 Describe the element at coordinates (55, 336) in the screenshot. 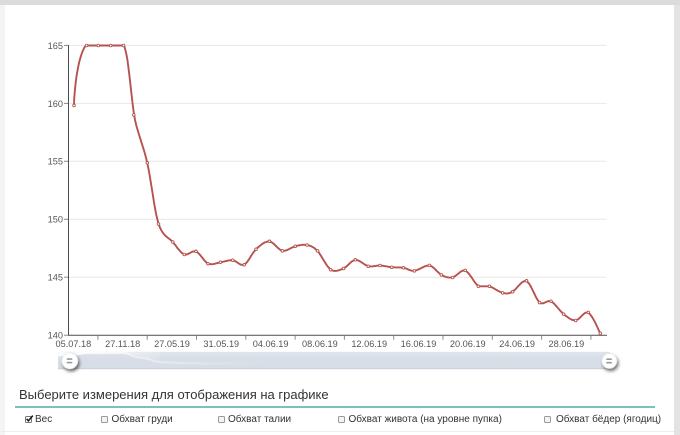

I see `svg-text: 140` at that location.